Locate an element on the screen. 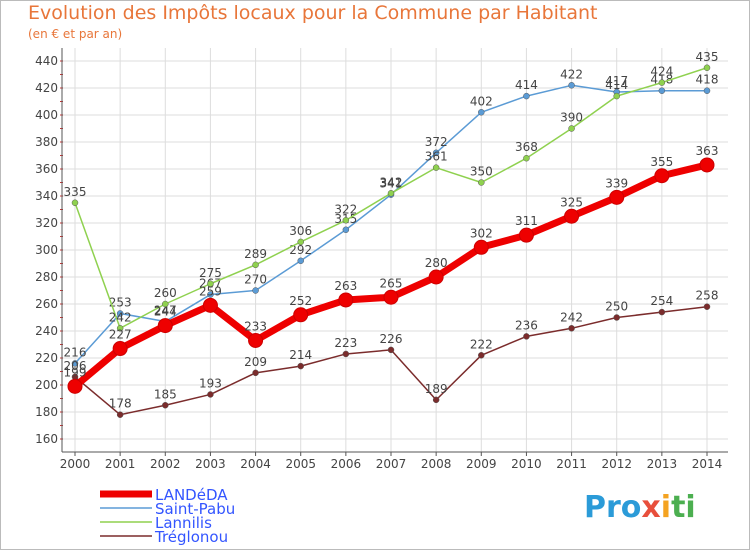 The image size is (750, 550). x-tick-label: 2007 is located at coordinates (391, 464).